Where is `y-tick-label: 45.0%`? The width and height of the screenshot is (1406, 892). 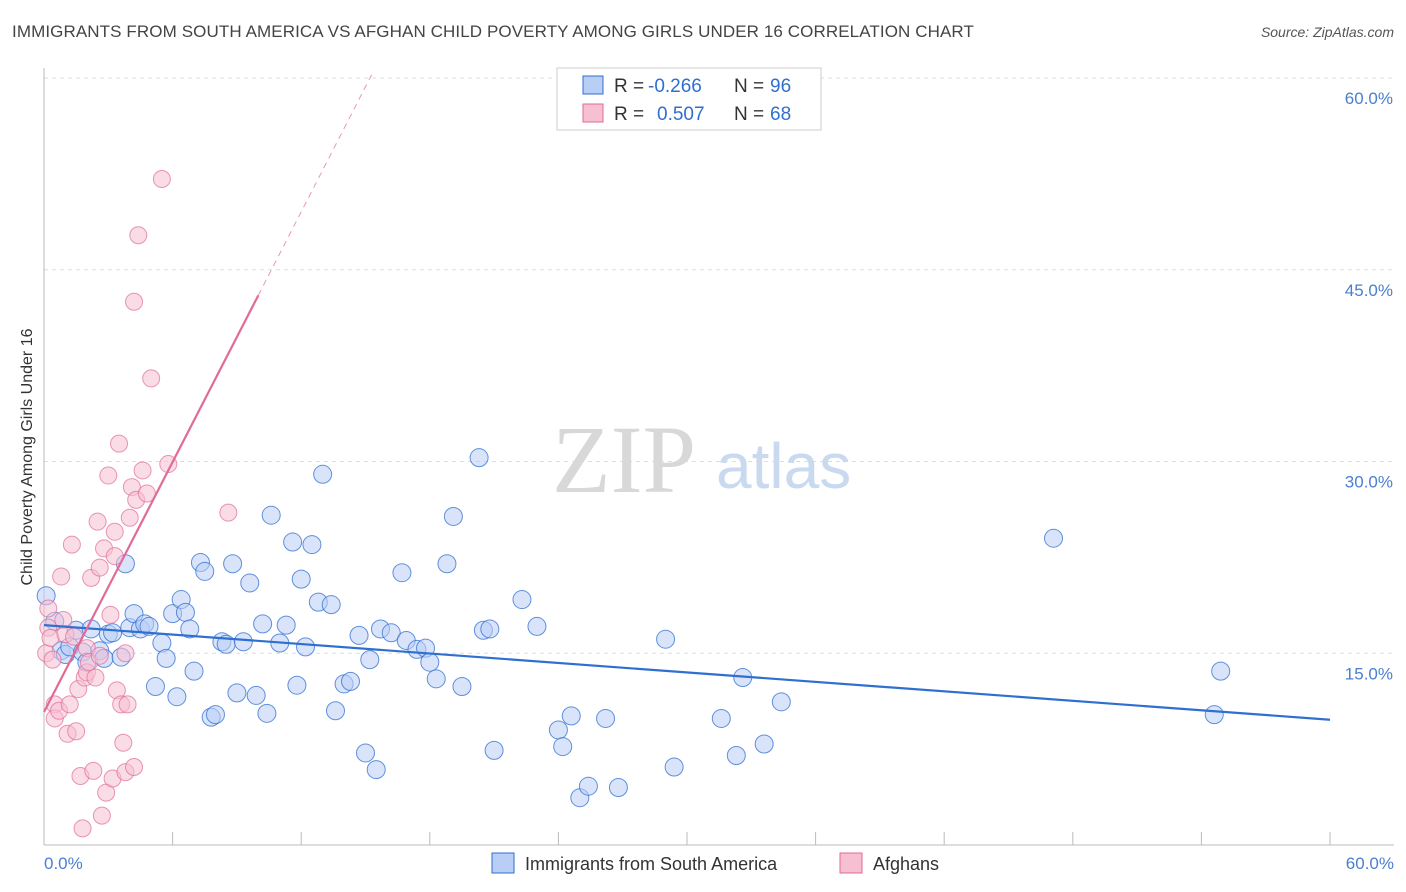 y-tick-label: 45.0% is located at coordinates (1369, 290).